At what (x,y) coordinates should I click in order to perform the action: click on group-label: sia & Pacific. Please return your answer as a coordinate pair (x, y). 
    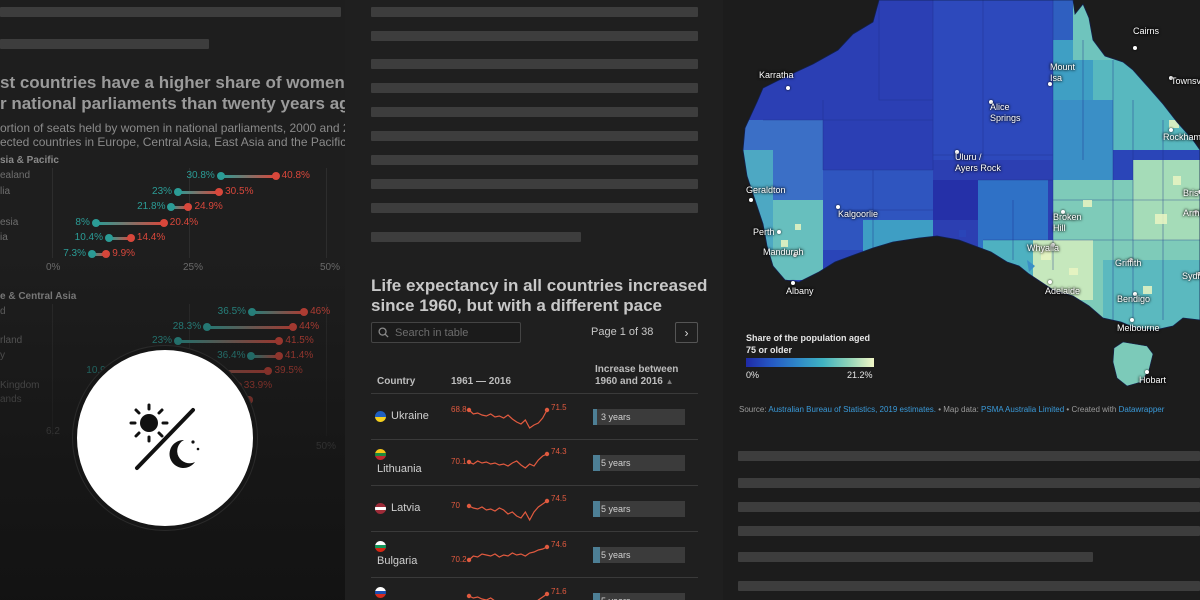
    Looking at the image, I should click on (29, 160).